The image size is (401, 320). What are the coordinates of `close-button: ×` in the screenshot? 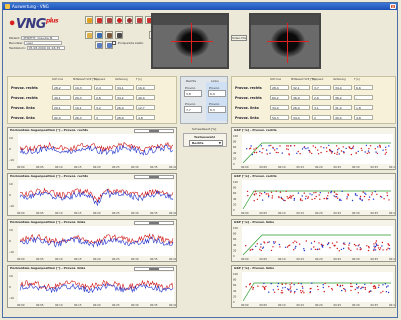 It's located at (393, 6).